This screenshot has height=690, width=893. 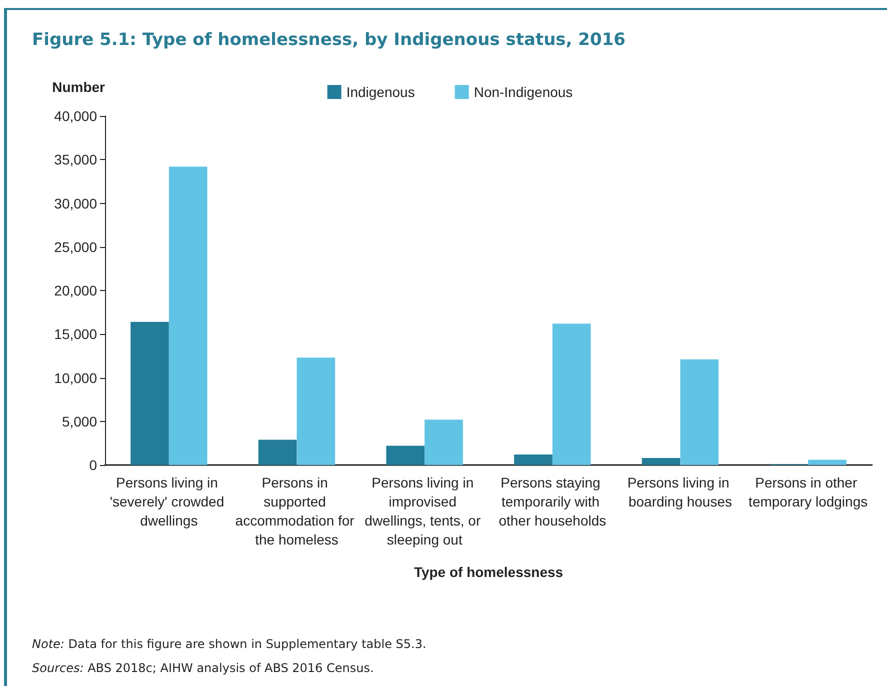 I want to click on y-tick-label: 5,000, so click(x=80, y=421).